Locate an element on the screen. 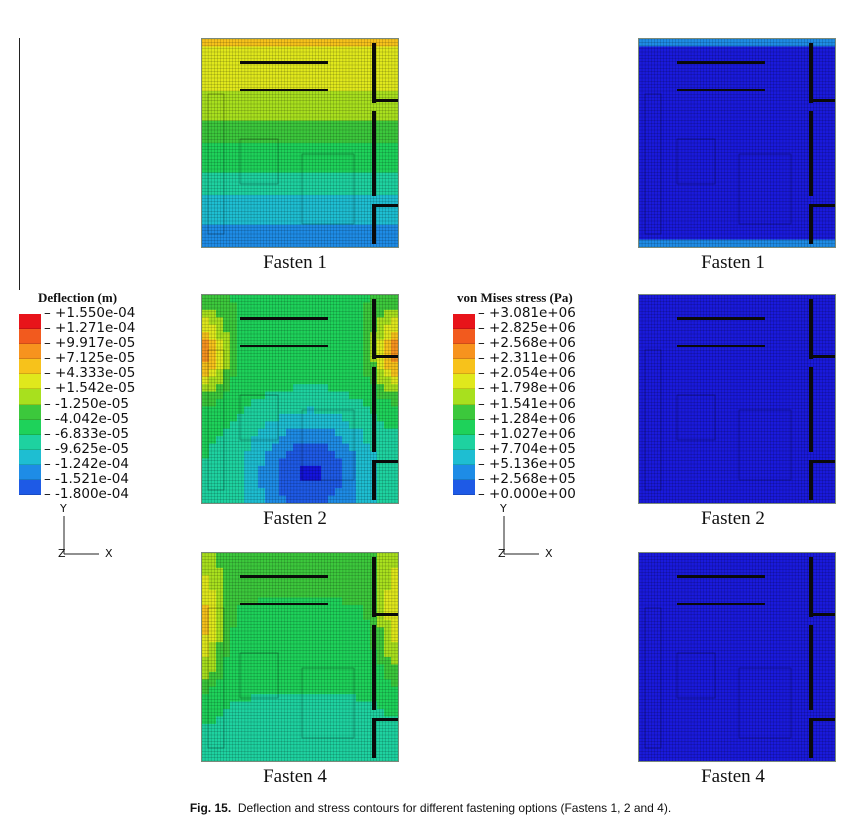  legend-value: – +1.284e+06 is located at coordinates (527, 418).